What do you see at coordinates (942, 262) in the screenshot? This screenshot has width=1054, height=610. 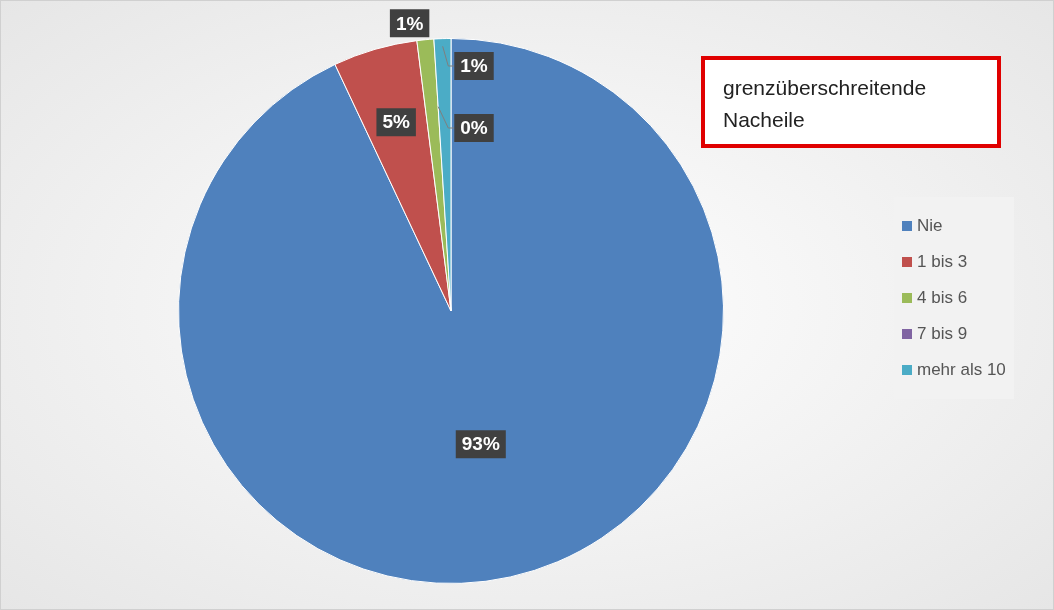 I see `legend-label: 1 bis 3` at bounding box center [942, 262].